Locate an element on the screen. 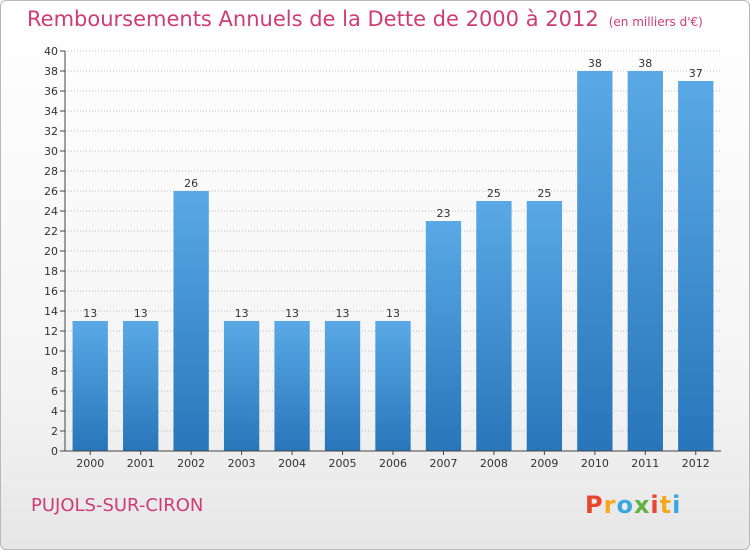  x-tick-label-2012: 2012 is located at coordinates (696, 463).